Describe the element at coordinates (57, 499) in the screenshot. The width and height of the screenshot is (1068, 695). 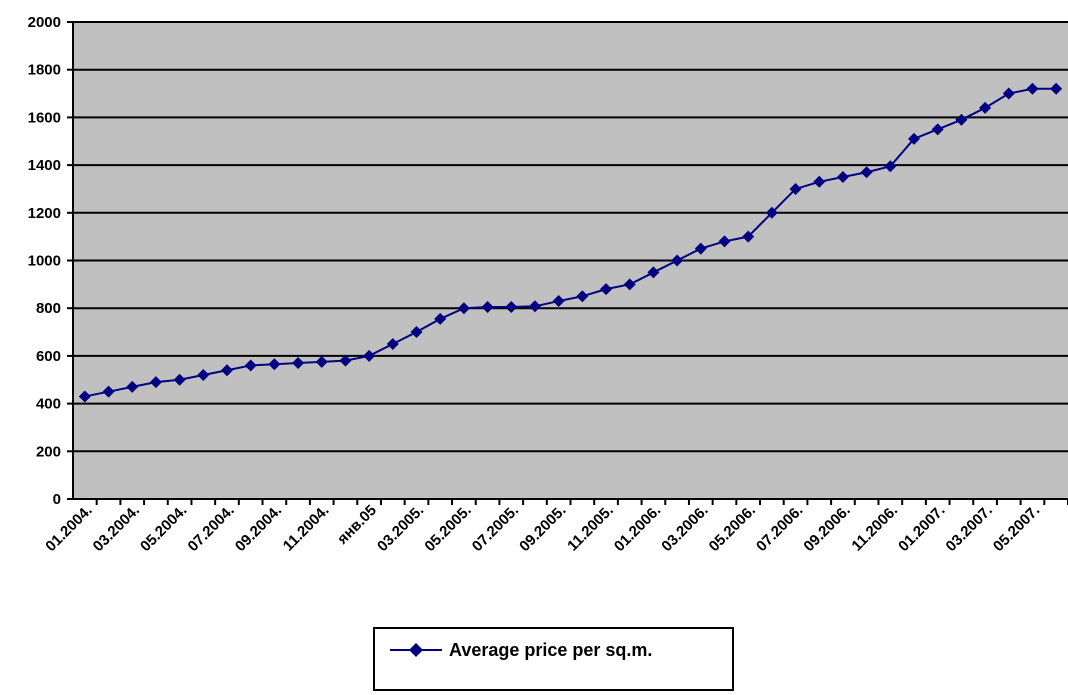
I see `y-tick-label: 0` at that location.